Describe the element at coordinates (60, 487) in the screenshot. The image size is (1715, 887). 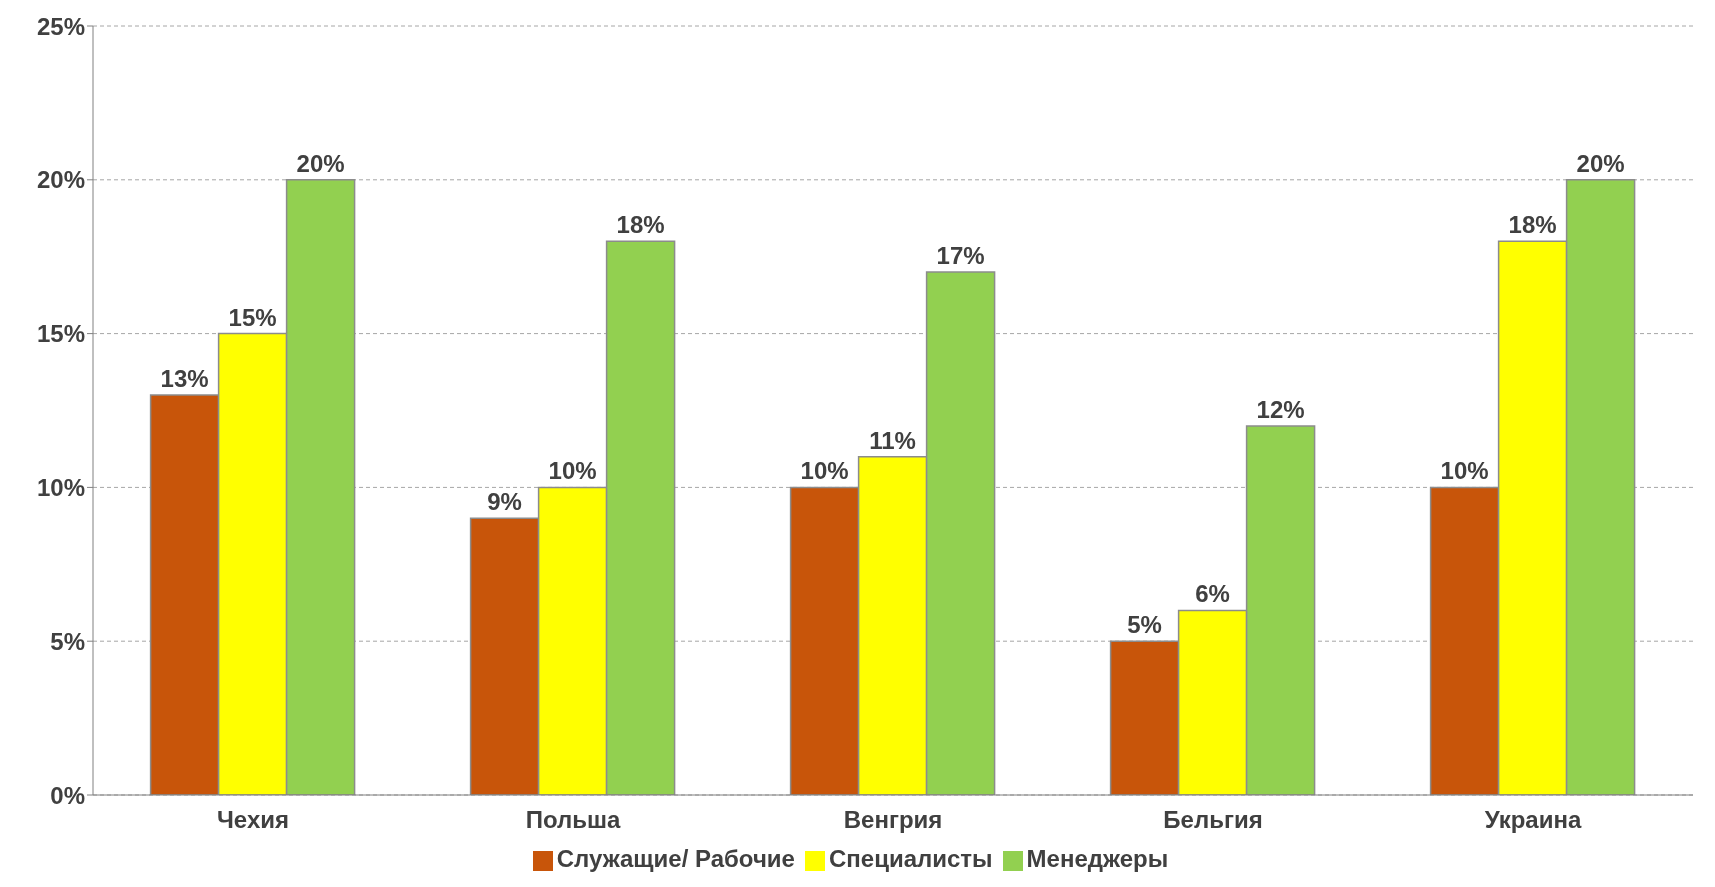
I see `y-tick-label: 10%` at that location.